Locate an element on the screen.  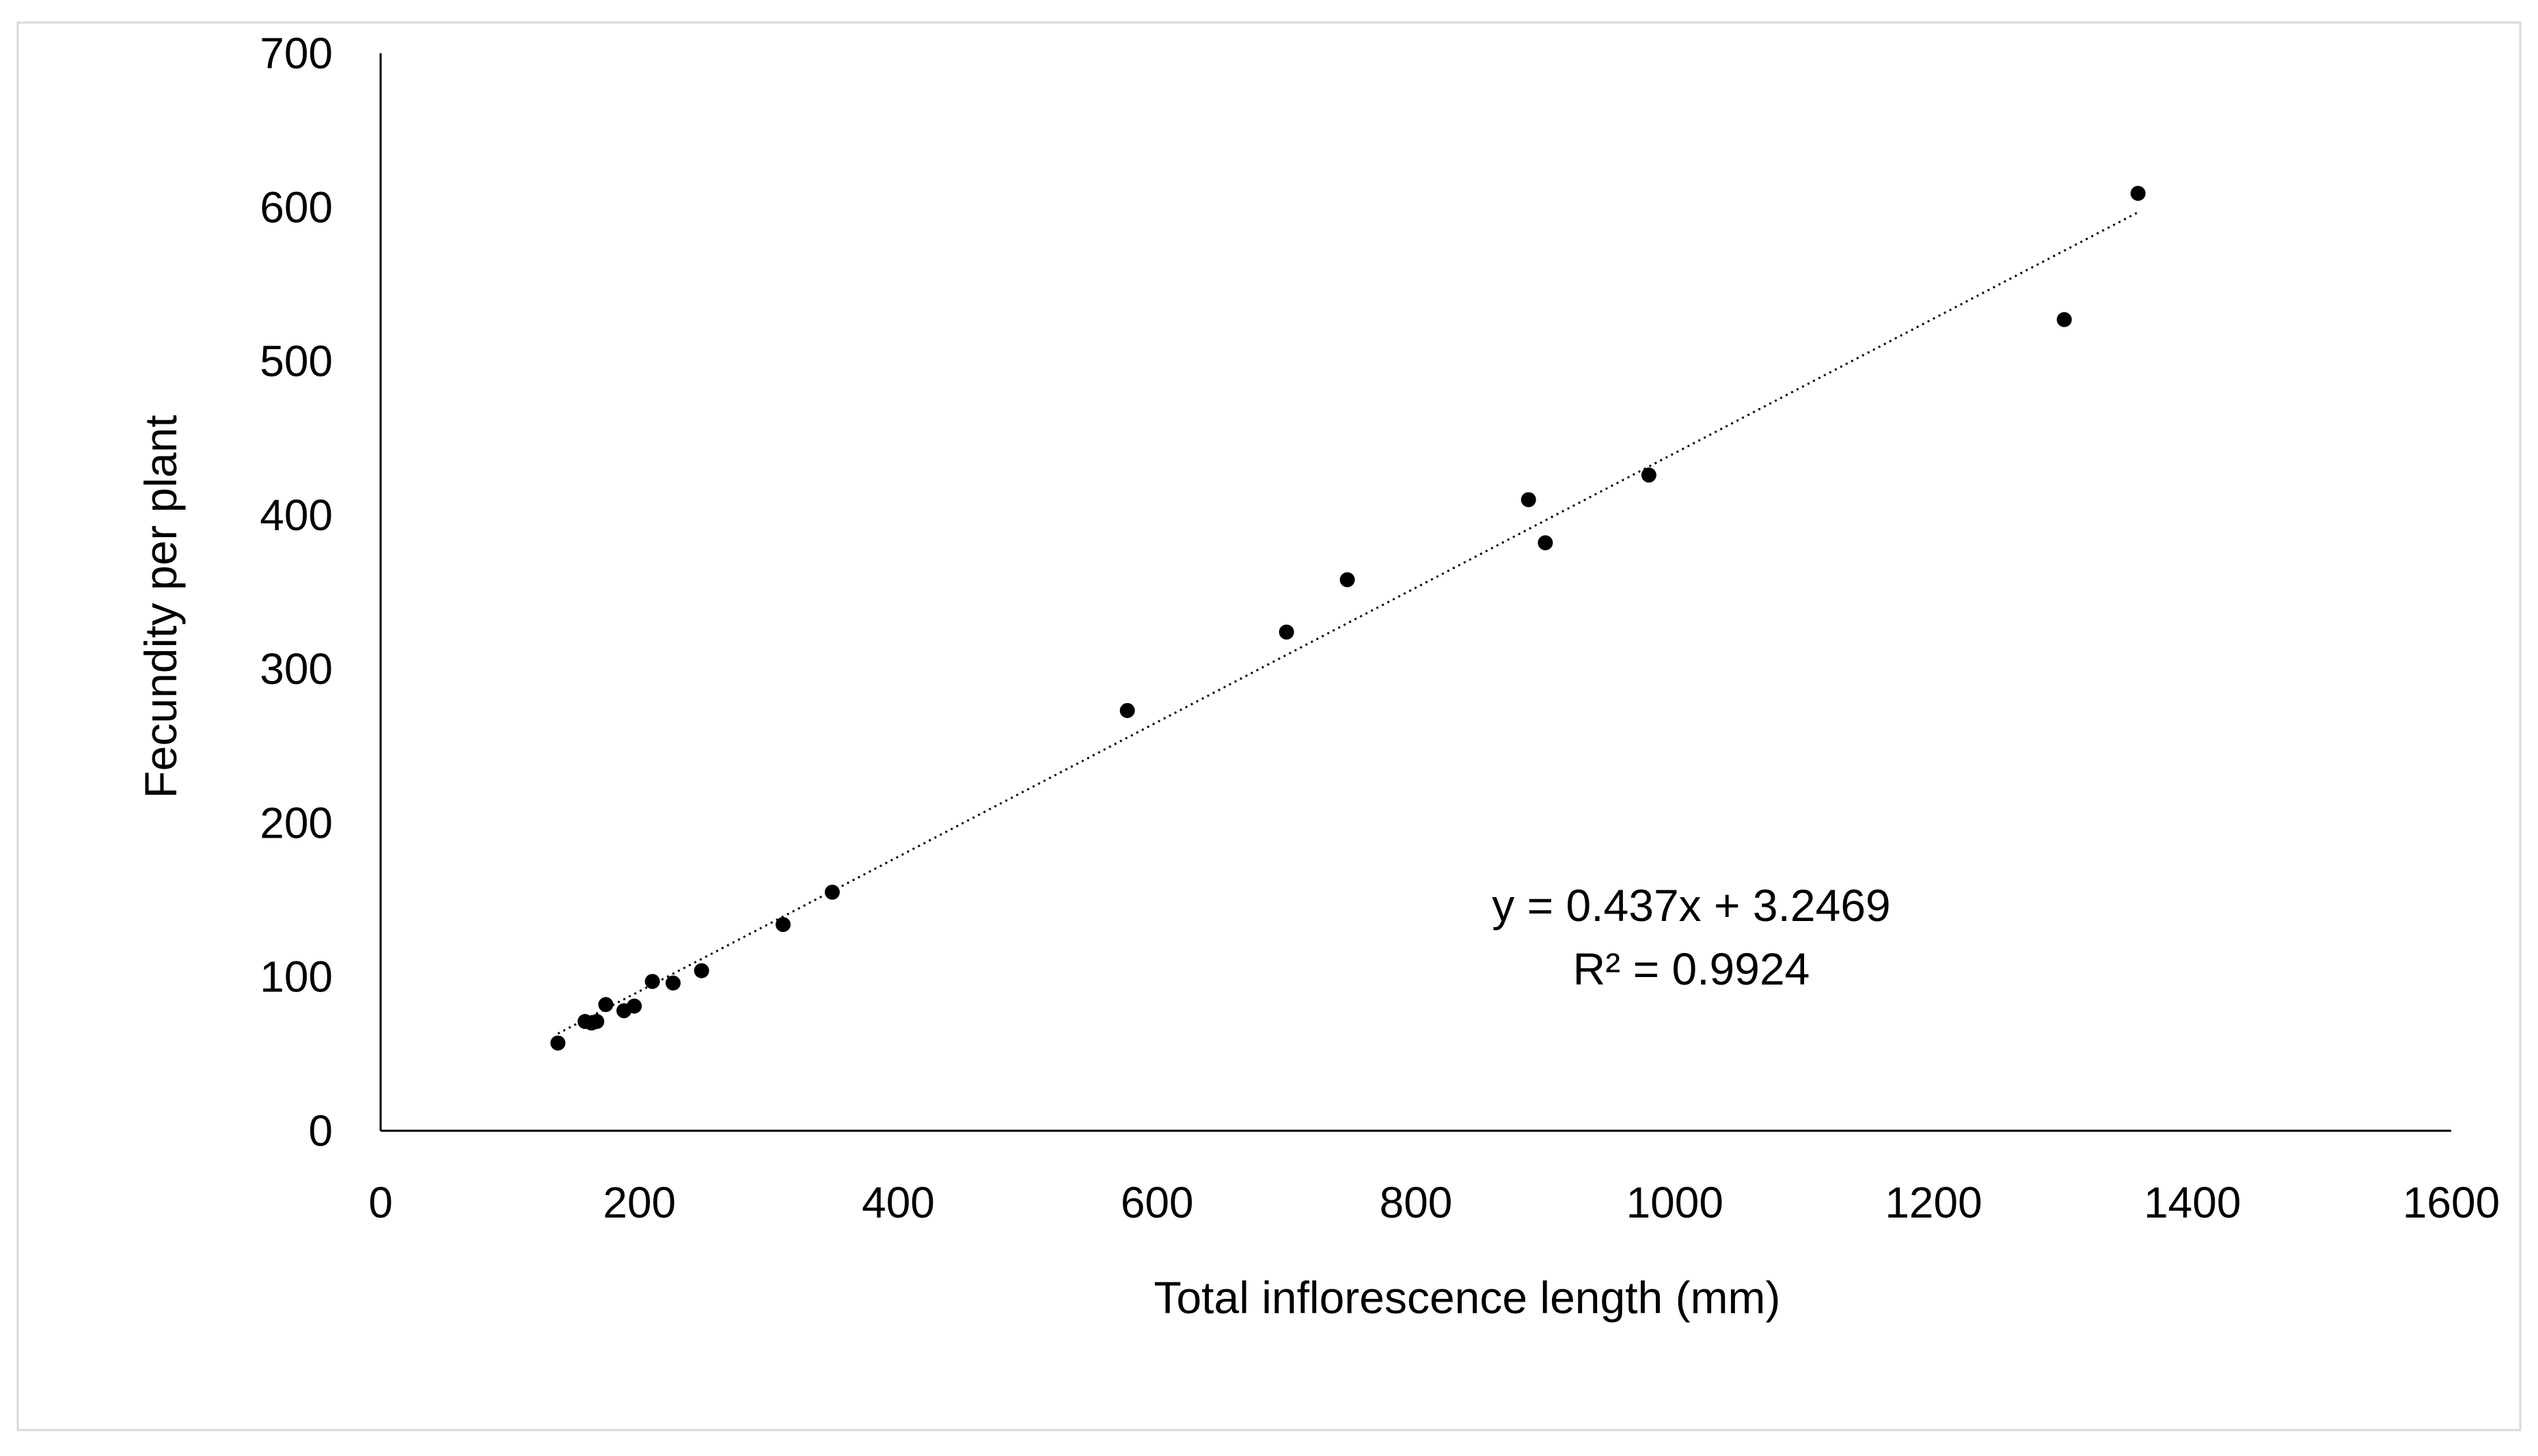
x-tick-label: 1600 is located at coordinates (2451, 1202).